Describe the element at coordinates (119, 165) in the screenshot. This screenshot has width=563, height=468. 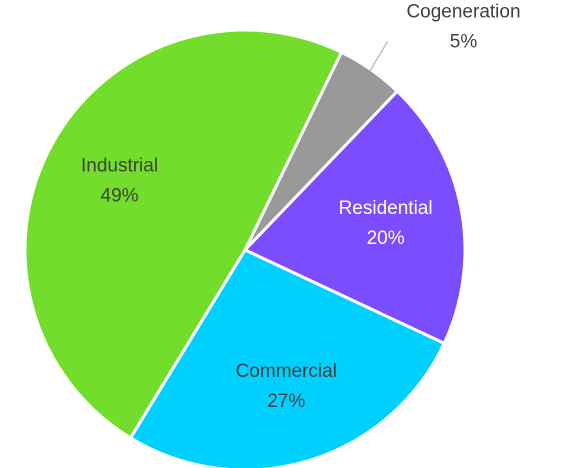
I see `category-label: Industrial` at that location.